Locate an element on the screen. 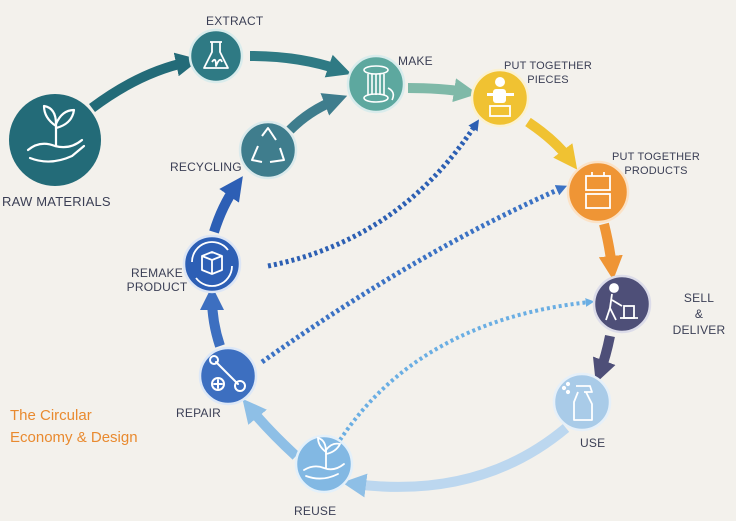  wrench-icon is located at coordinates (227, 373).